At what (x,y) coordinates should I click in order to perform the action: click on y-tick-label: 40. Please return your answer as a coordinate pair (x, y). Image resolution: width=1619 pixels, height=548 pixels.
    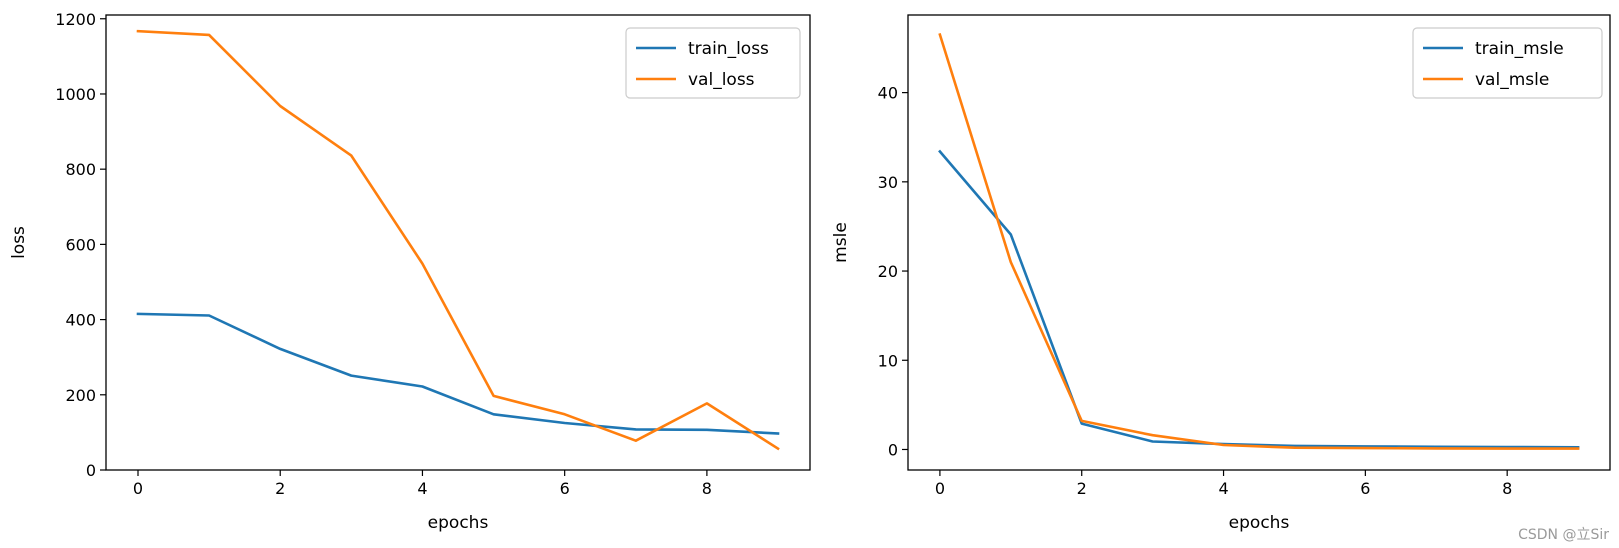
    Looking at the image, I should click on (888, 93).